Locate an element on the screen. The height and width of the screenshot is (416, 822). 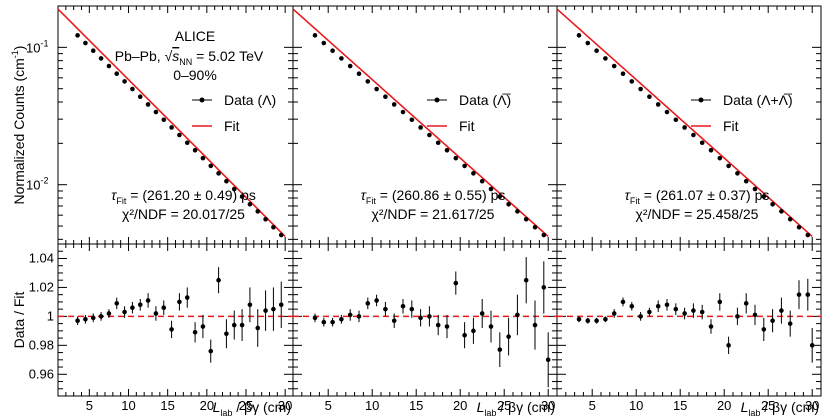
s-nn-sub: NN is located at coordinates (185, 62).